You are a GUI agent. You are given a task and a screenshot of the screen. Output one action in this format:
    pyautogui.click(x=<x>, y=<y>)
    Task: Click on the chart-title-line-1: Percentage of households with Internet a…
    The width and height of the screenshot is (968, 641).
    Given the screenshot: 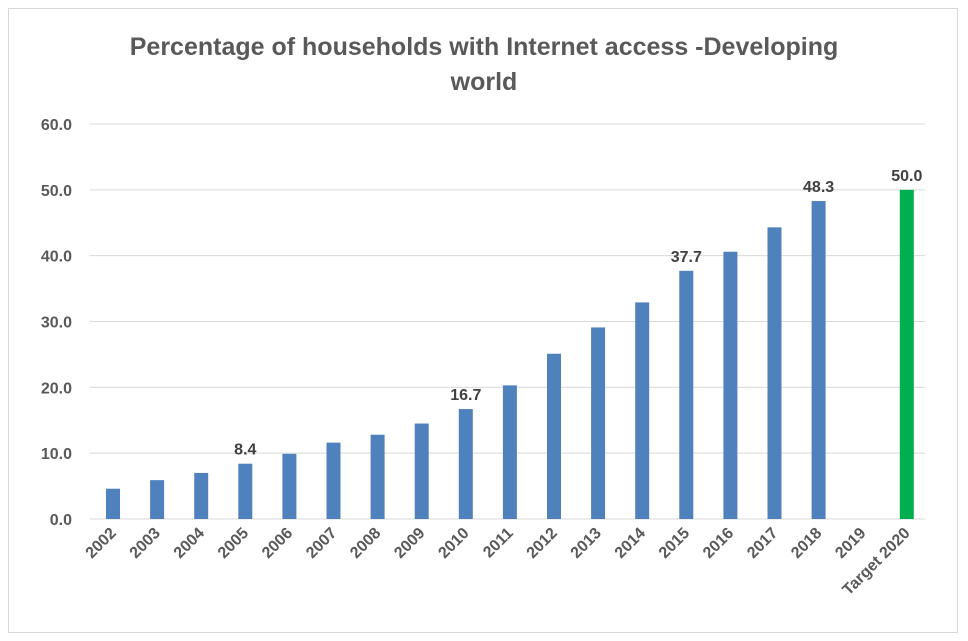 What is the action you would take?
    pyautogui.click(x=484, y=47)
    